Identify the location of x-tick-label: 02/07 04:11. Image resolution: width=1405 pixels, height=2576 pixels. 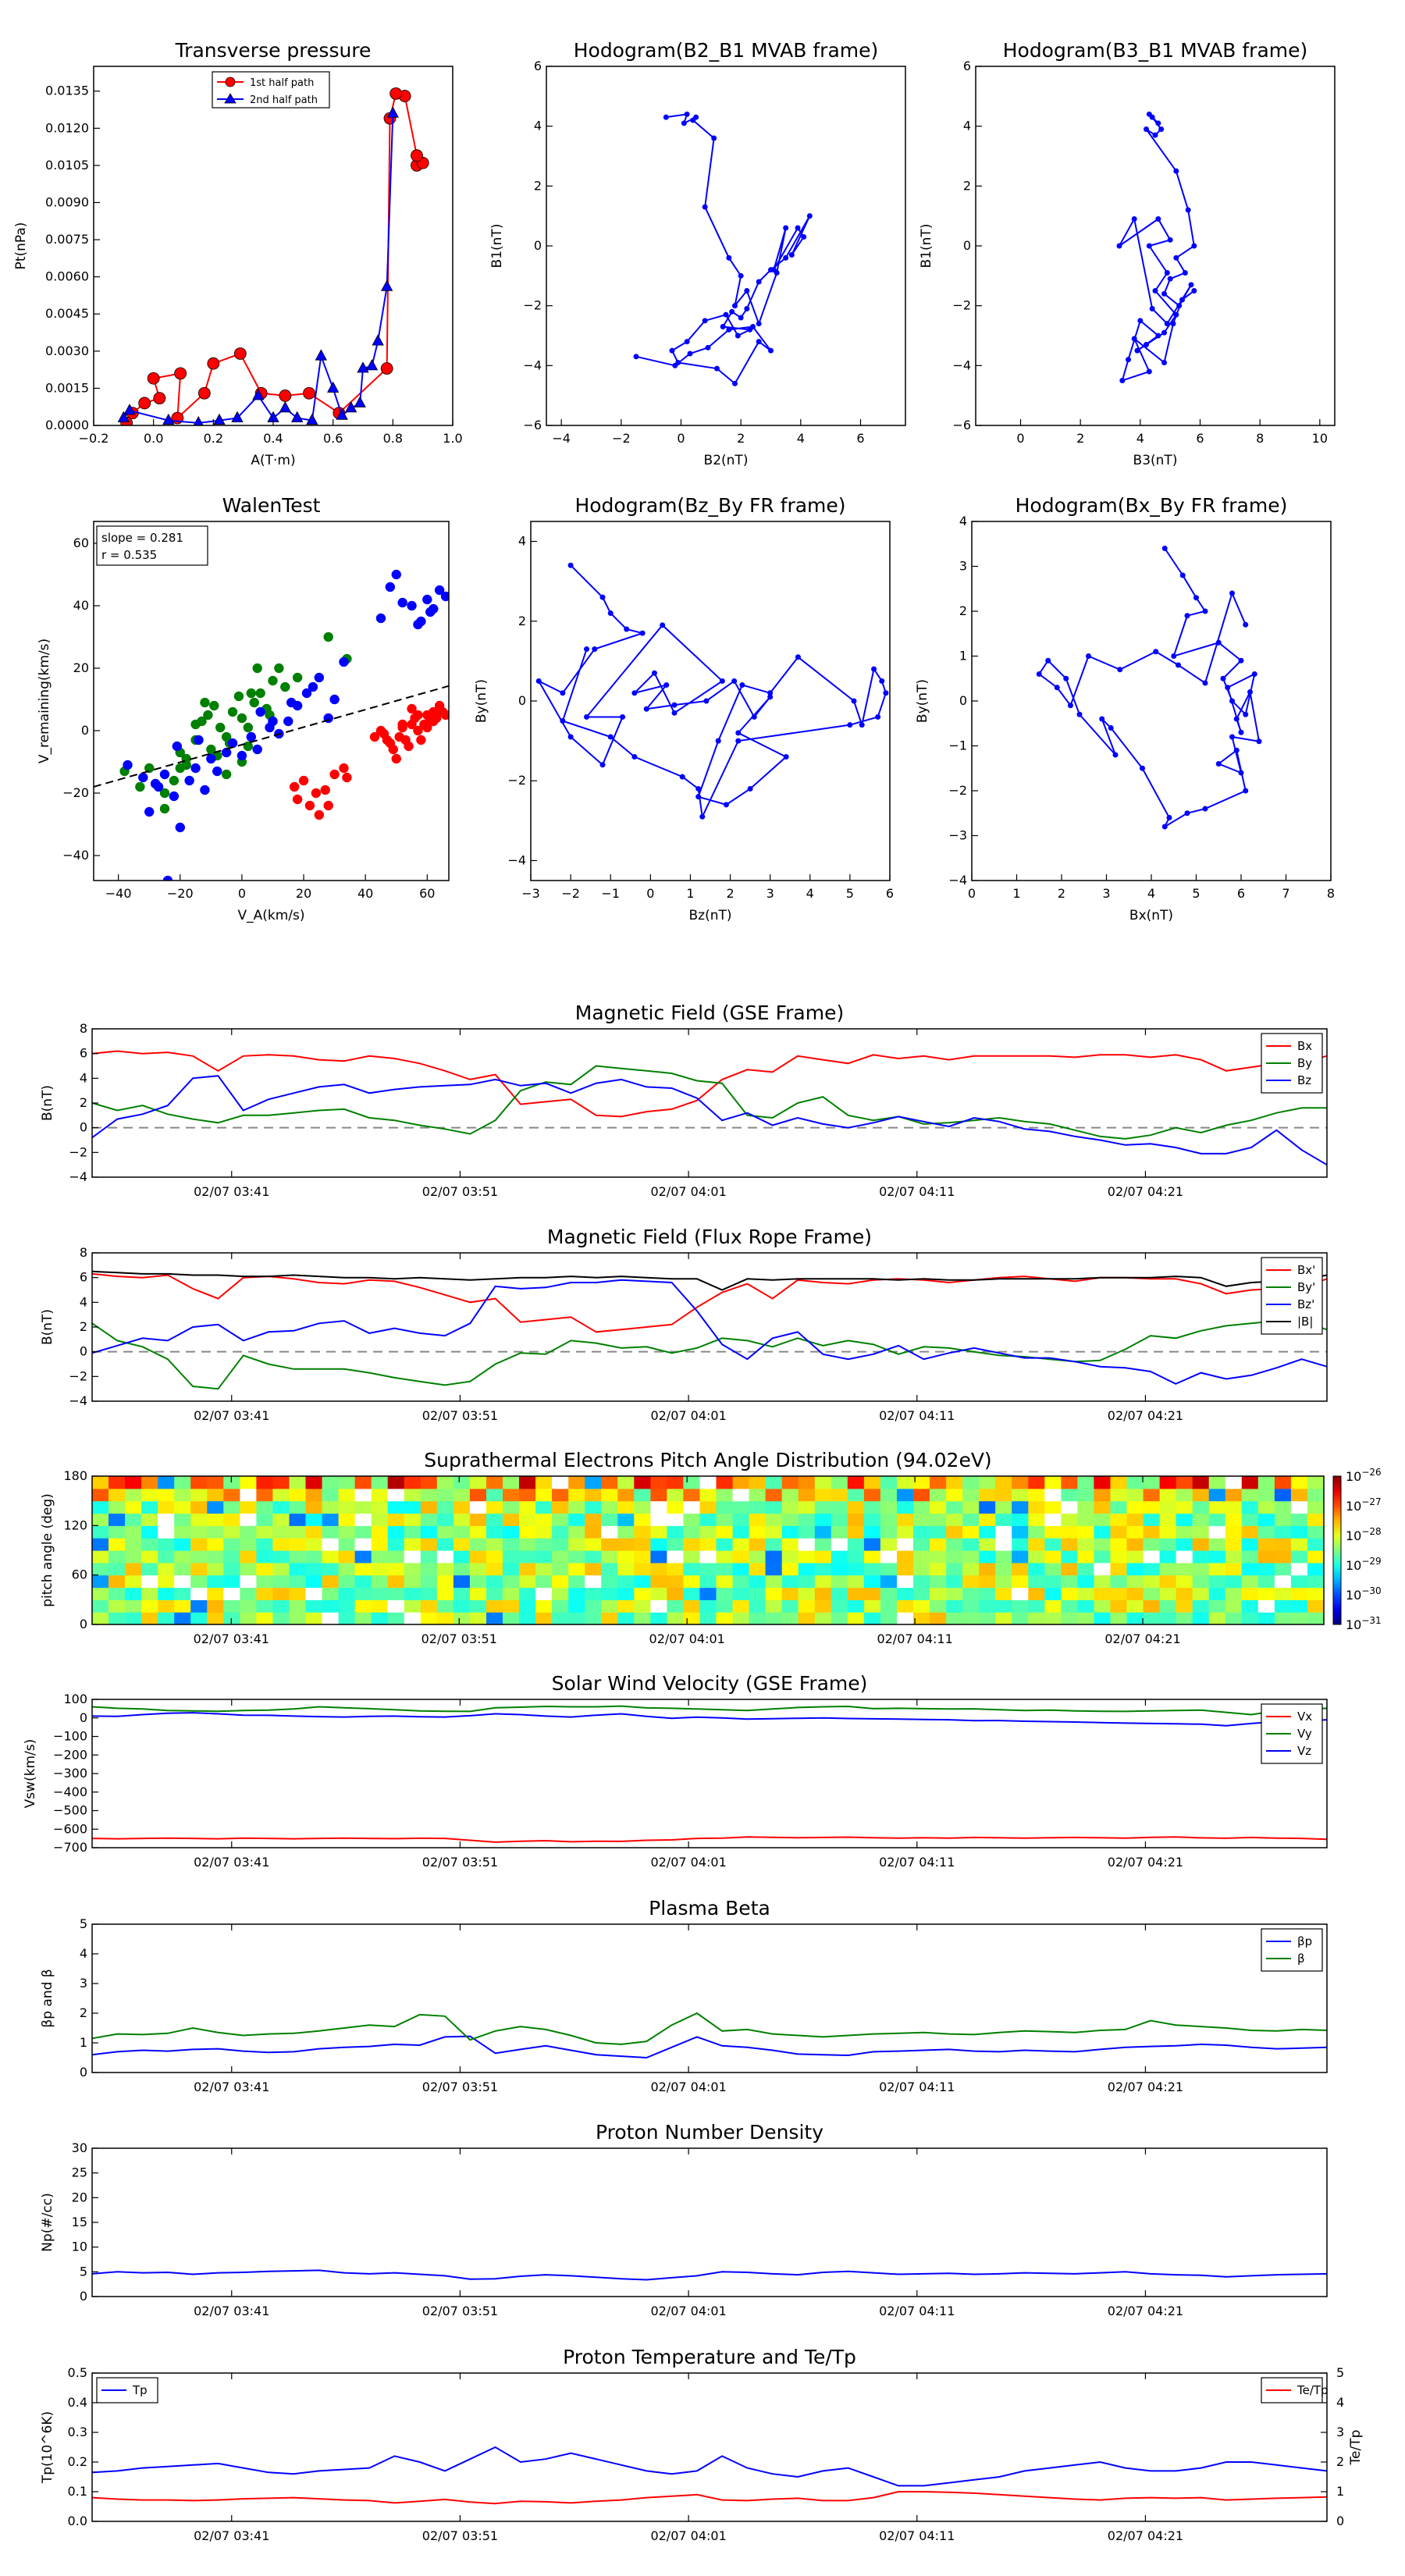
(914, 1638).